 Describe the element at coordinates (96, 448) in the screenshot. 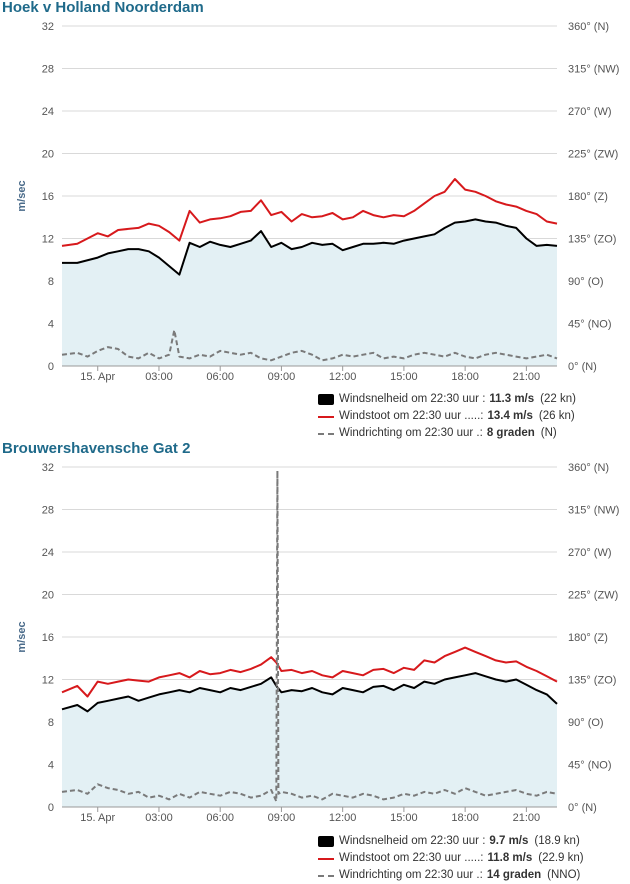

I see `chart-title-2: Brouwershavensche Gat 2` at that location.